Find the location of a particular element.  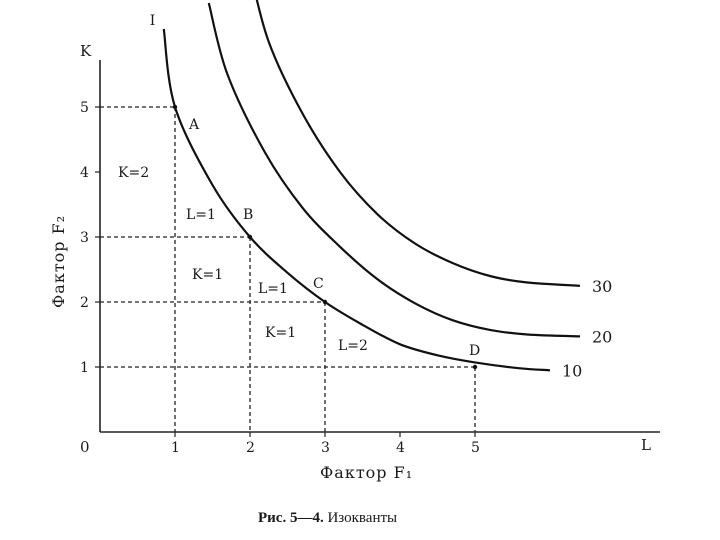

isoquant-I-output-label: 10 is located at coordinates (572, 370).